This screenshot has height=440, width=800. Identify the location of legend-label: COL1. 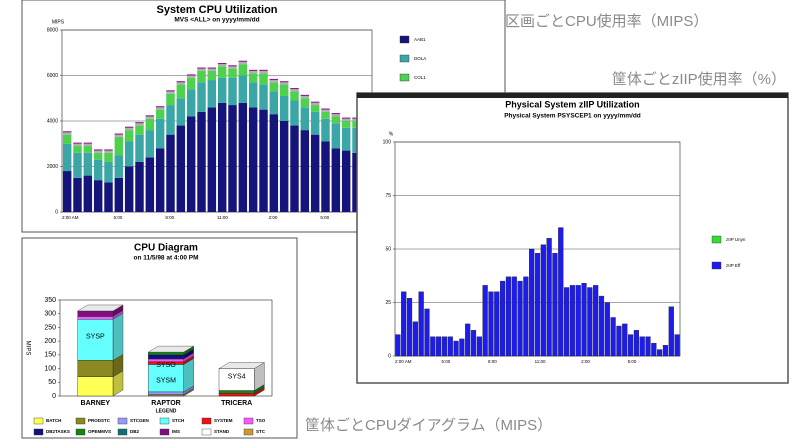
(420, 77).